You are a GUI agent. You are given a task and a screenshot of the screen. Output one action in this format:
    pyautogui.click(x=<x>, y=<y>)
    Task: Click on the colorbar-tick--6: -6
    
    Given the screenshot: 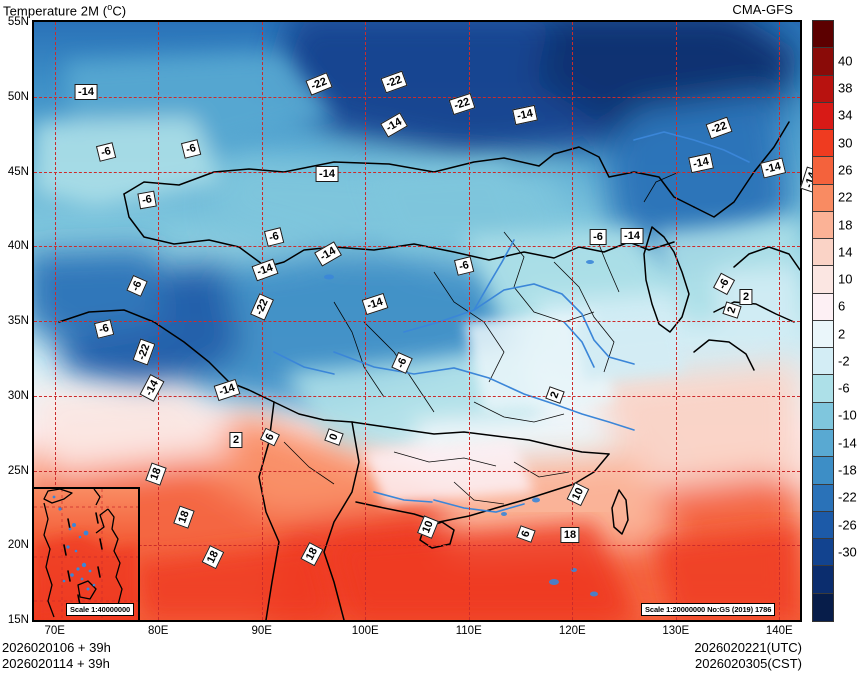 What is the action you would take?
    pyautogui.click(x=844, y=388)
    